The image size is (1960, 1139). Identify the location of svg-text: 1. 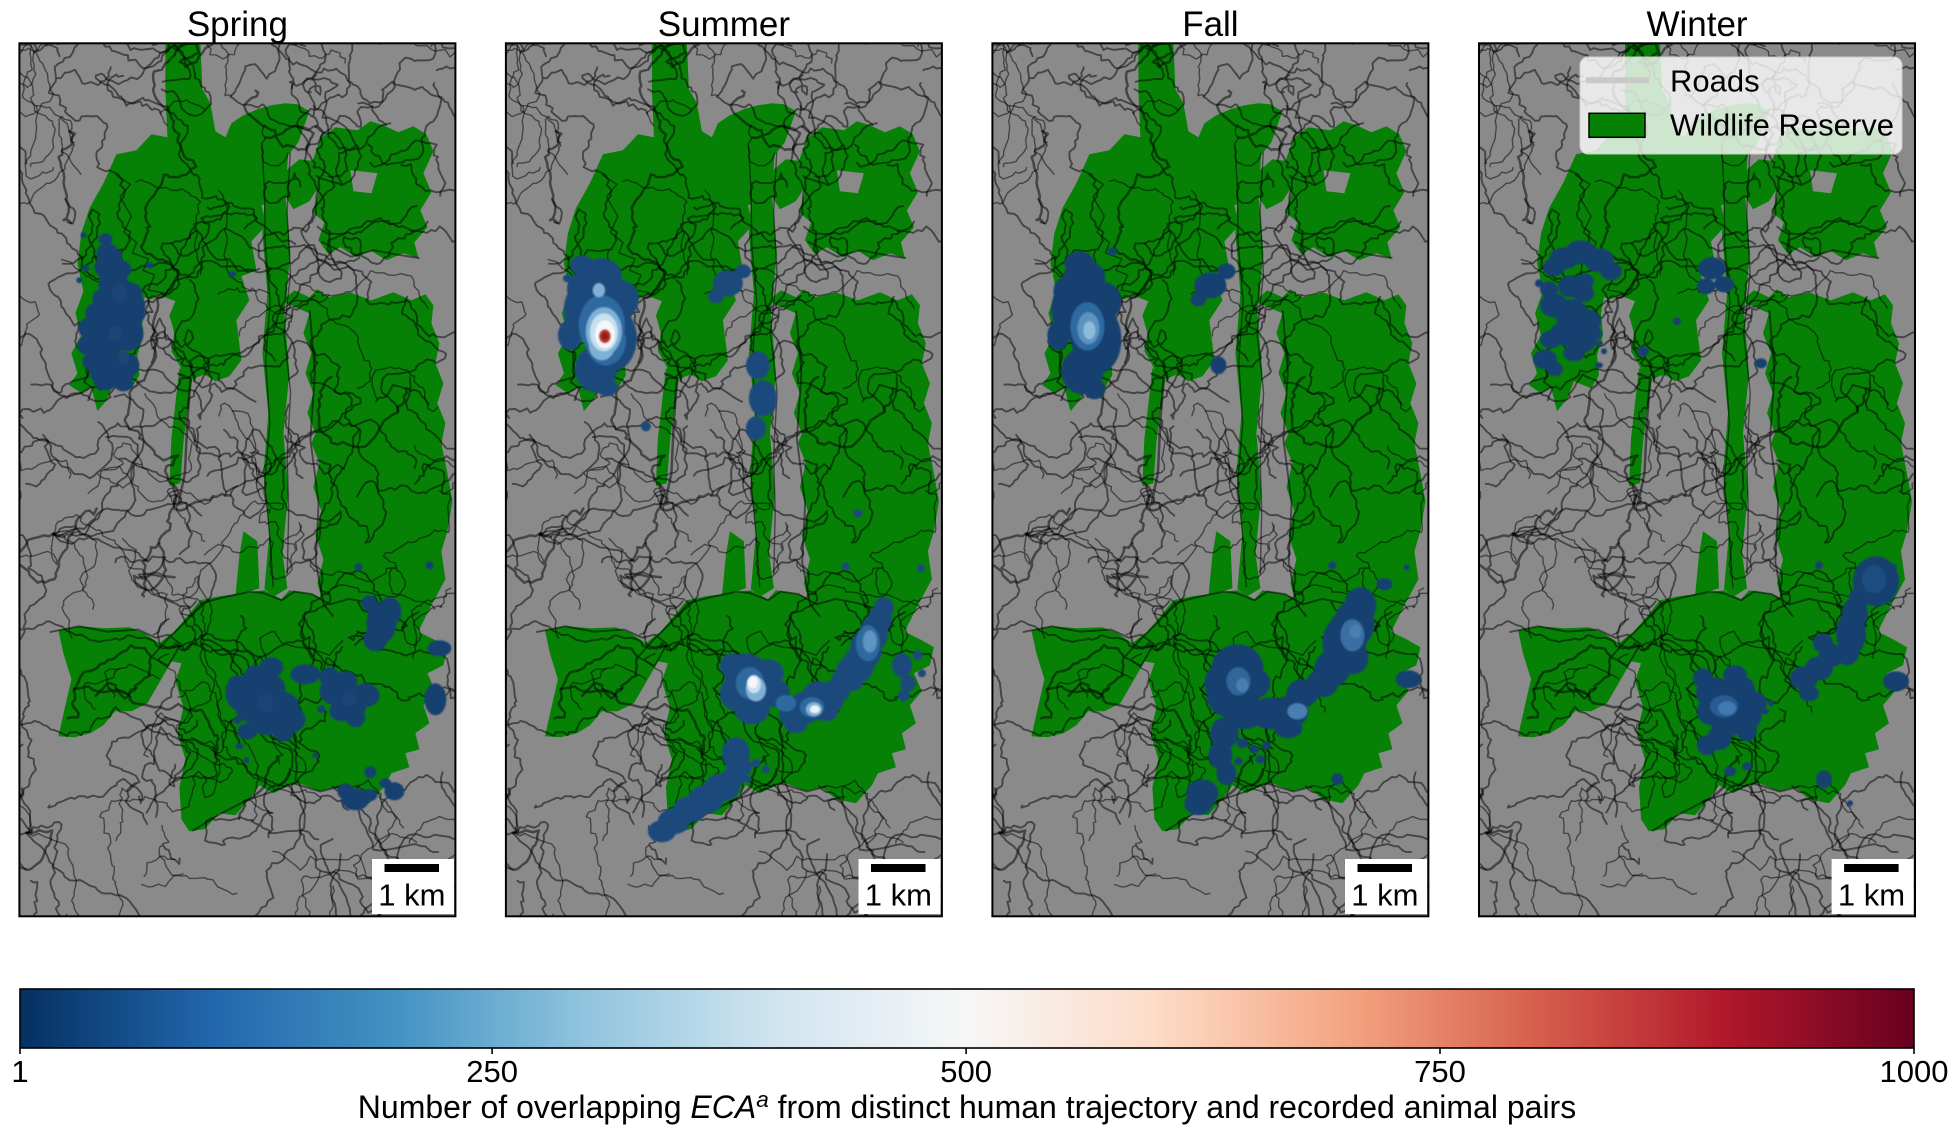
(19, 1071).